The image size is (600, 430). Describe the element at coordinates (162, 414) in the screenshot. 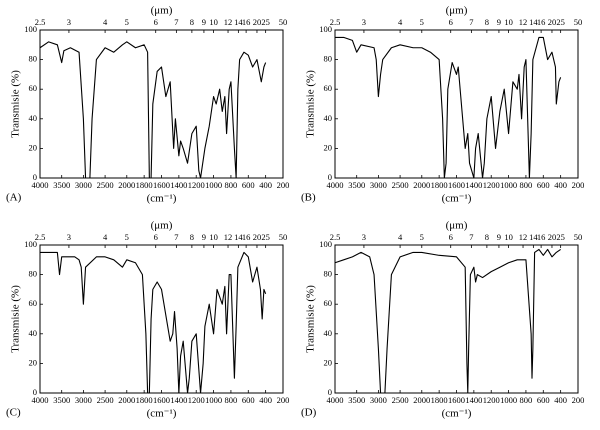

I see `x-axis-label: (cm⁻¹)` at that location.